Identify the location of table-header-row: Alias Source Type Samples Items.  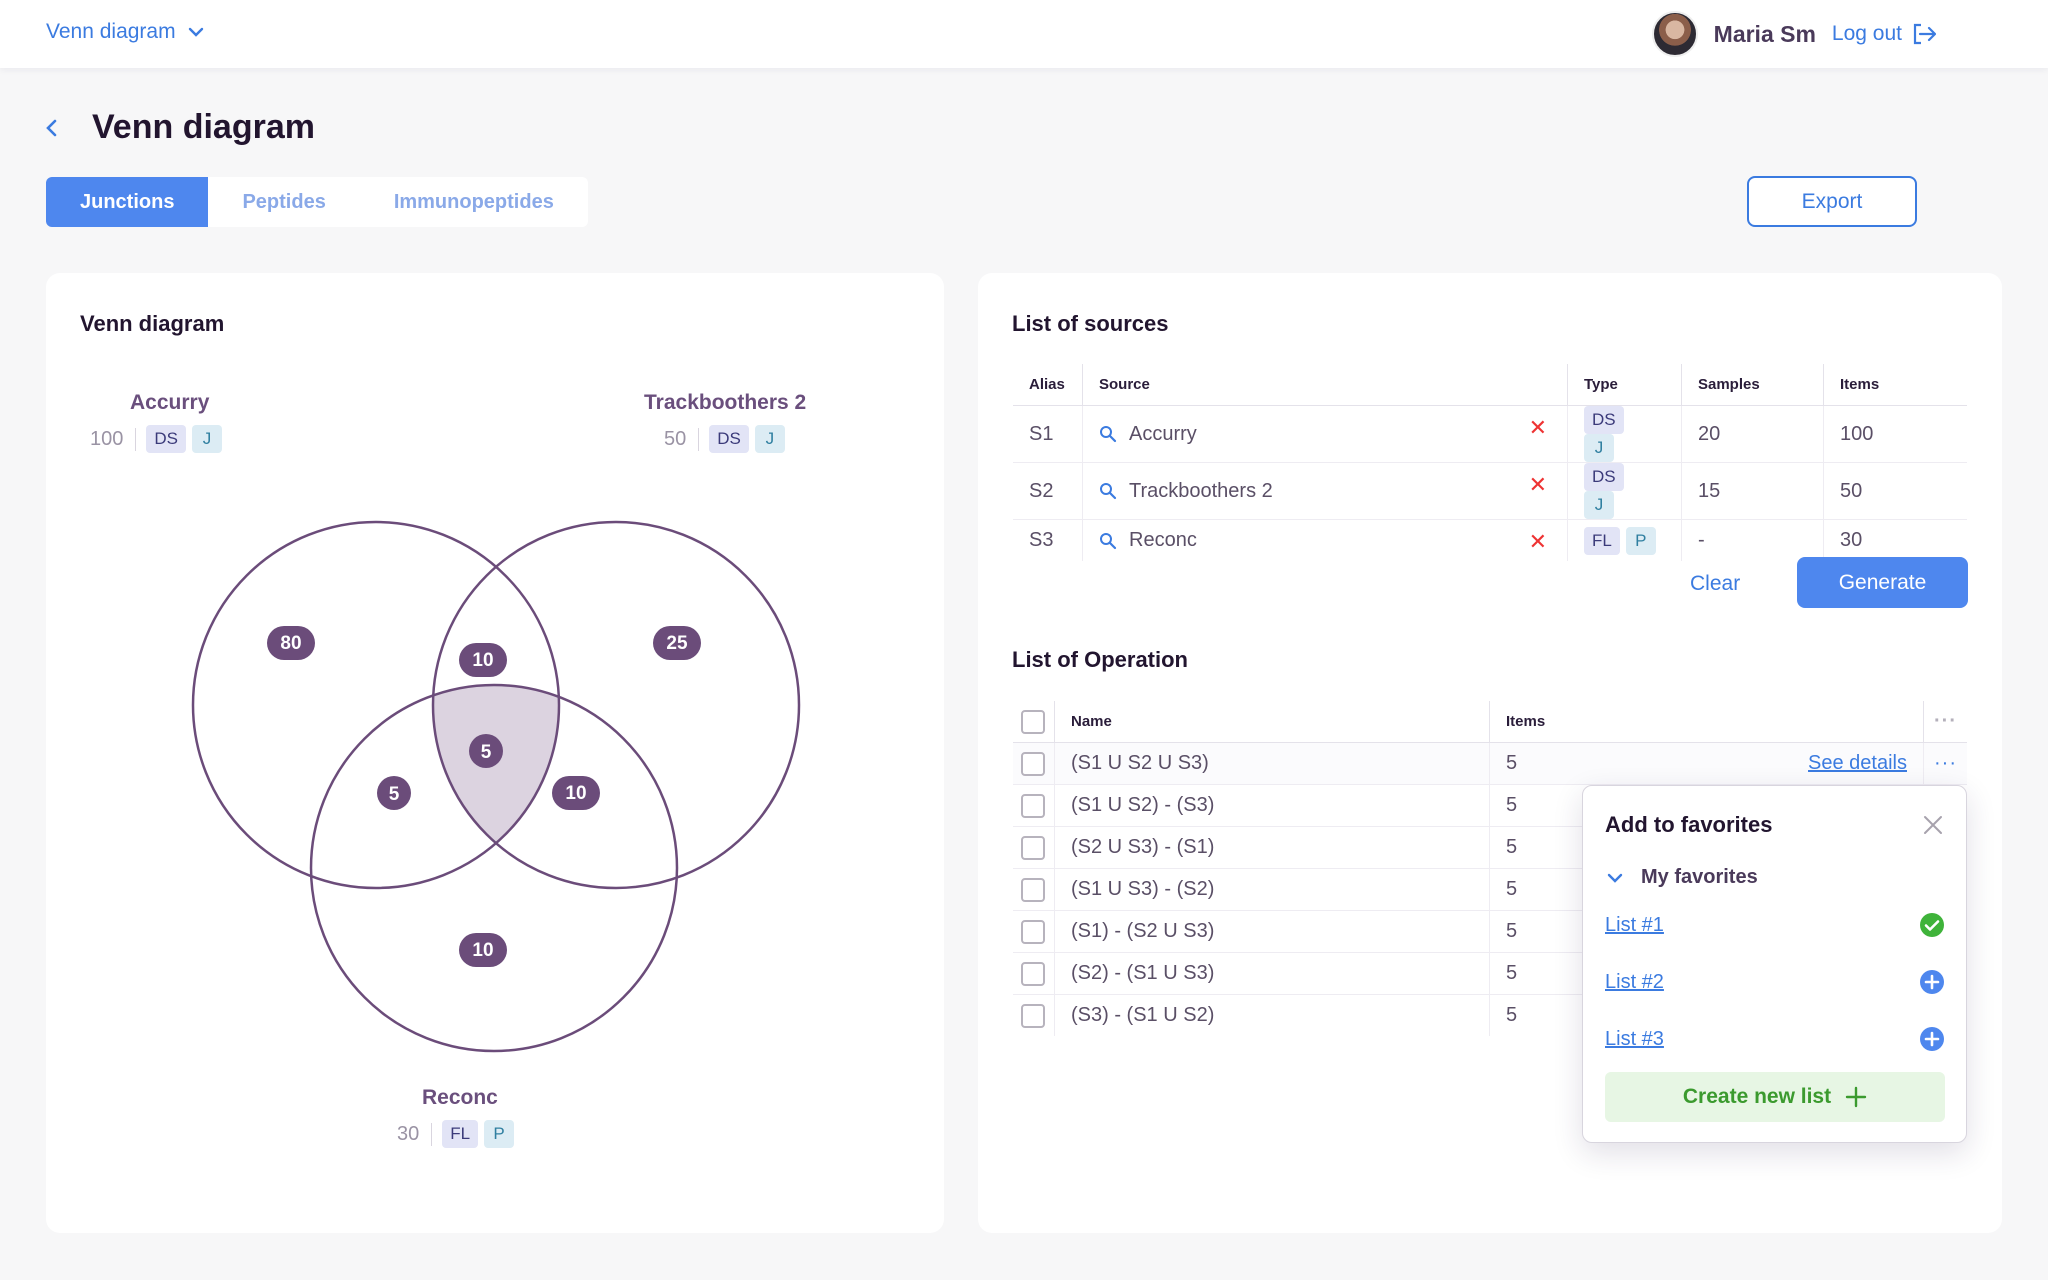
(1490, 385).